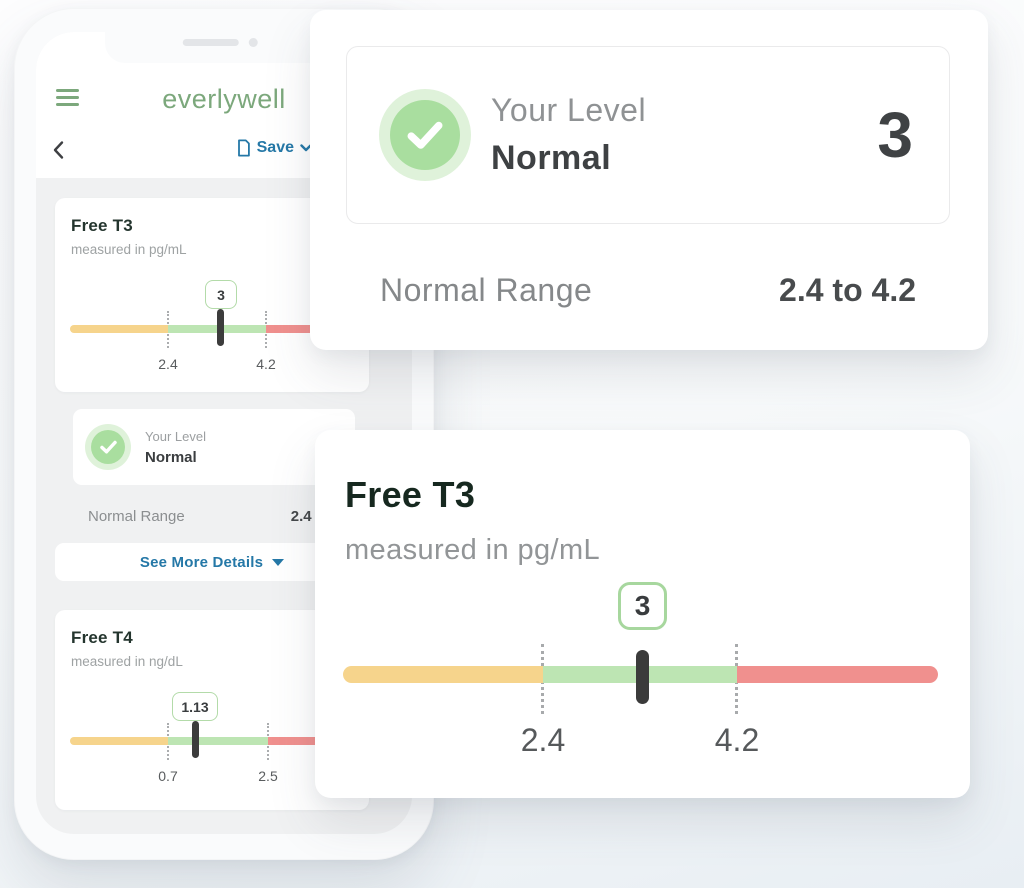  I want to click on card-title: Free T4, so click(102, 637).